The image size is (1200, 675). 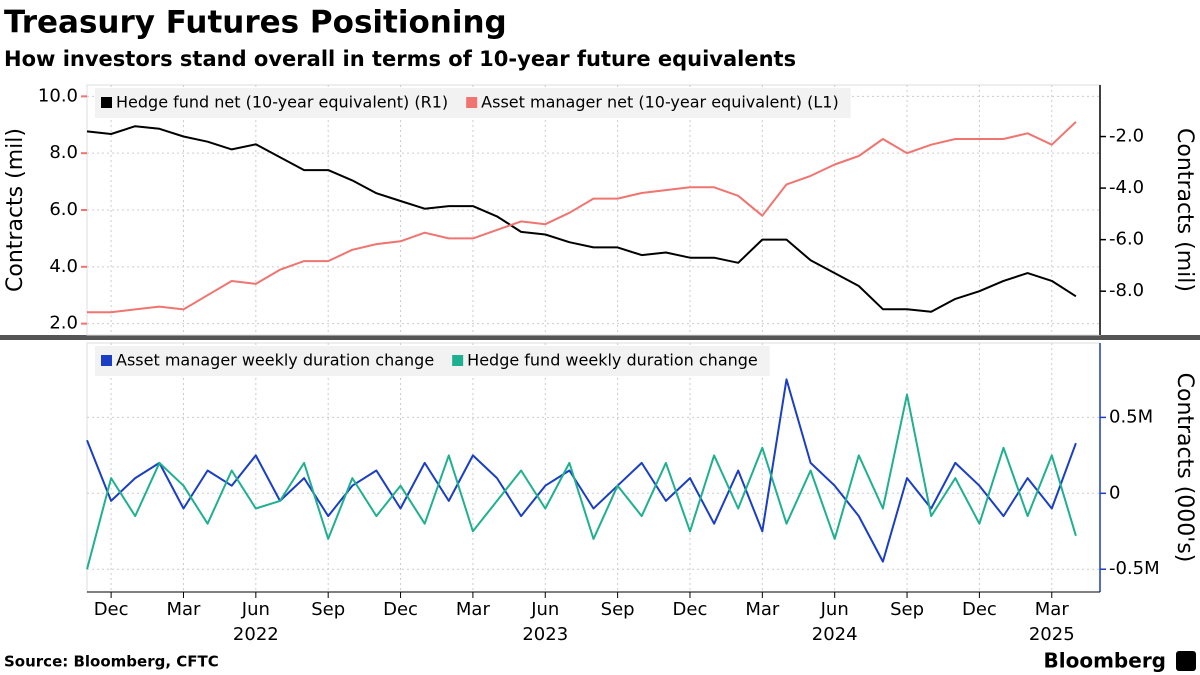 I want to click on y-axis-label: Contracts (mil), so click(x=15, y=210).